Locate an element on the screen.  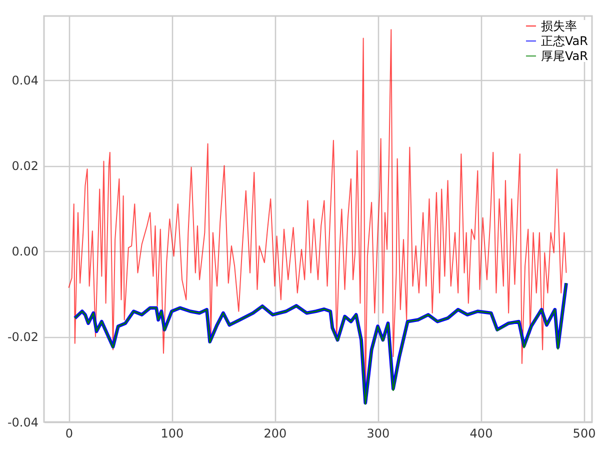
y-tick-label: 0.04 is located at coordinates (25, 81).